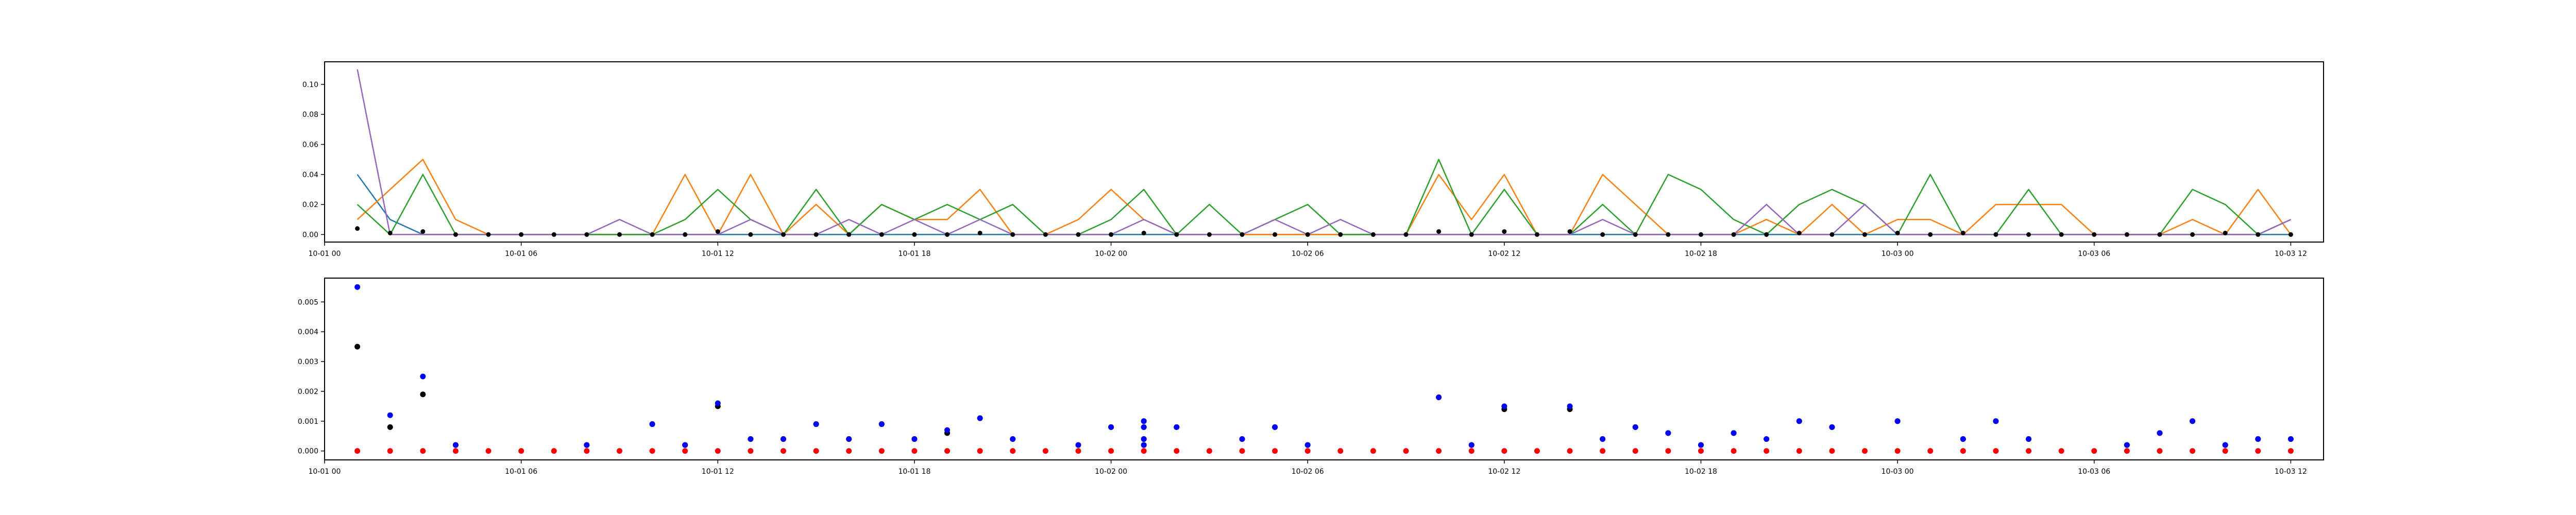 The image size is (2576, 515). What do you see at coordinates (1504, 254) in the screenshot?
I see `x-tick-label: 10-02 12` at bounding box center [1504, 254].